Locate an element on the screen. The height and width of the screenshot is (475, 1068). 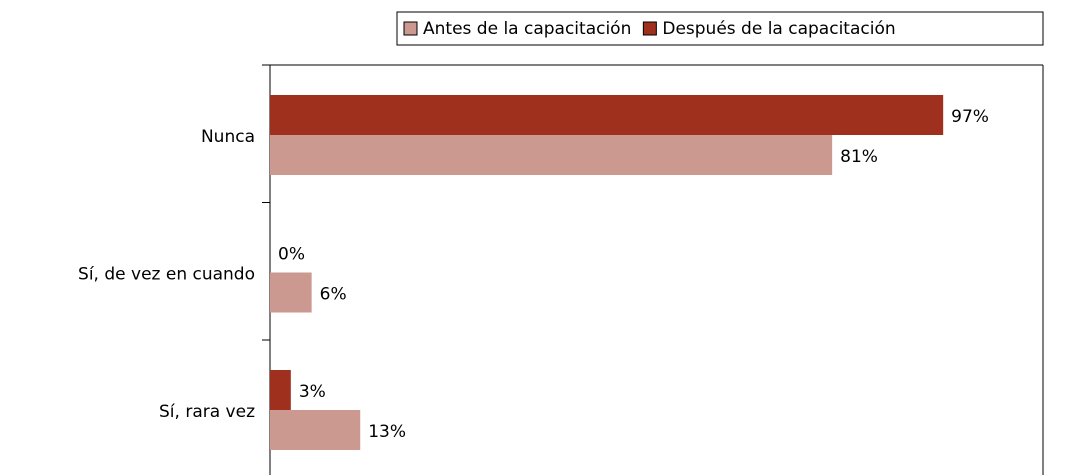
data-label: 3% is located at coordinates (312, 392).